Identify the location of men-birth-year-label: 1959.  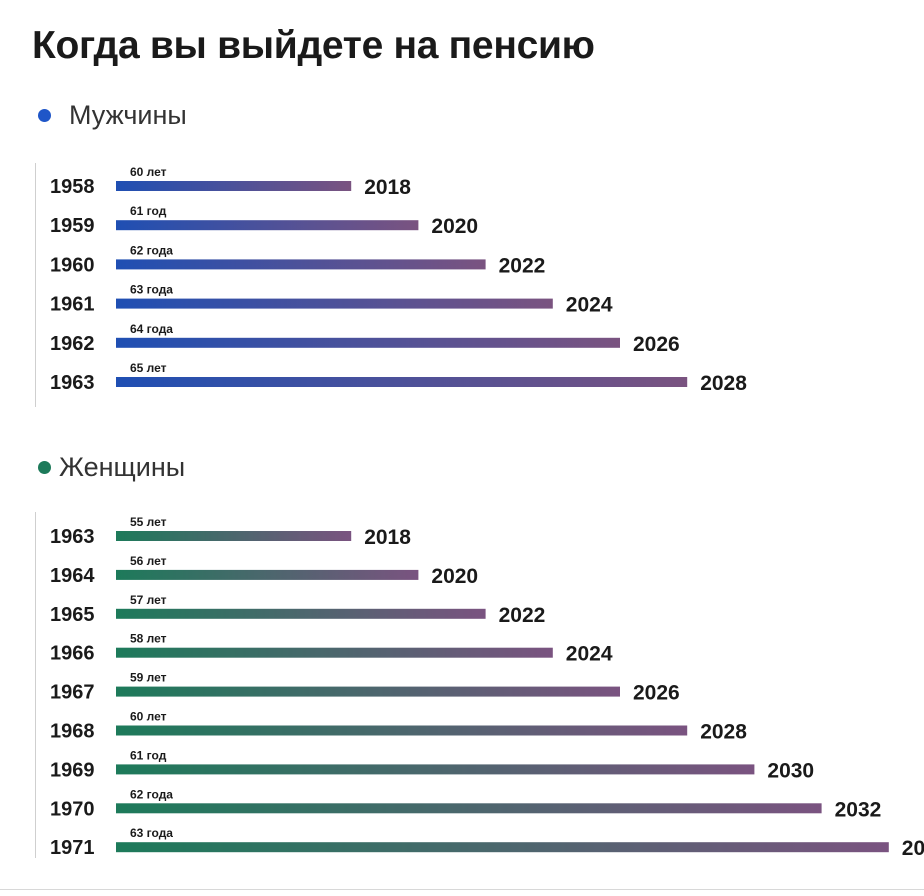
(72, 226).